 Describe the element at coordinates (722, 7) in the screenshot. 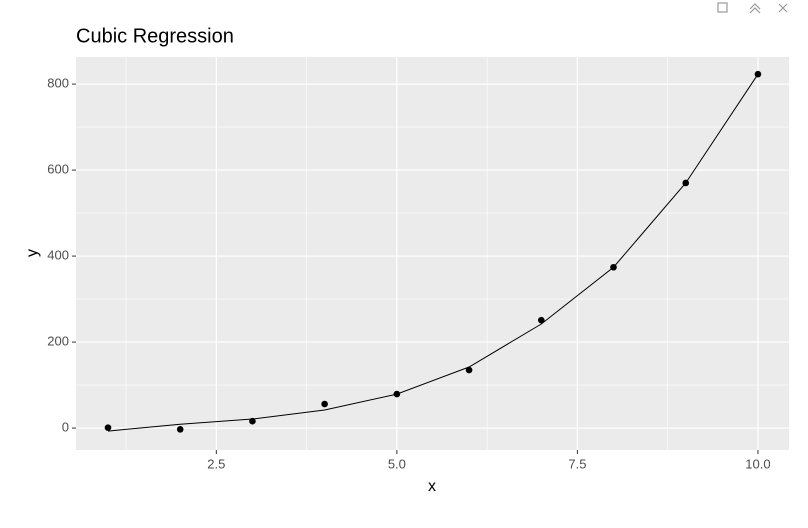

I see `popout-icon` at that location.